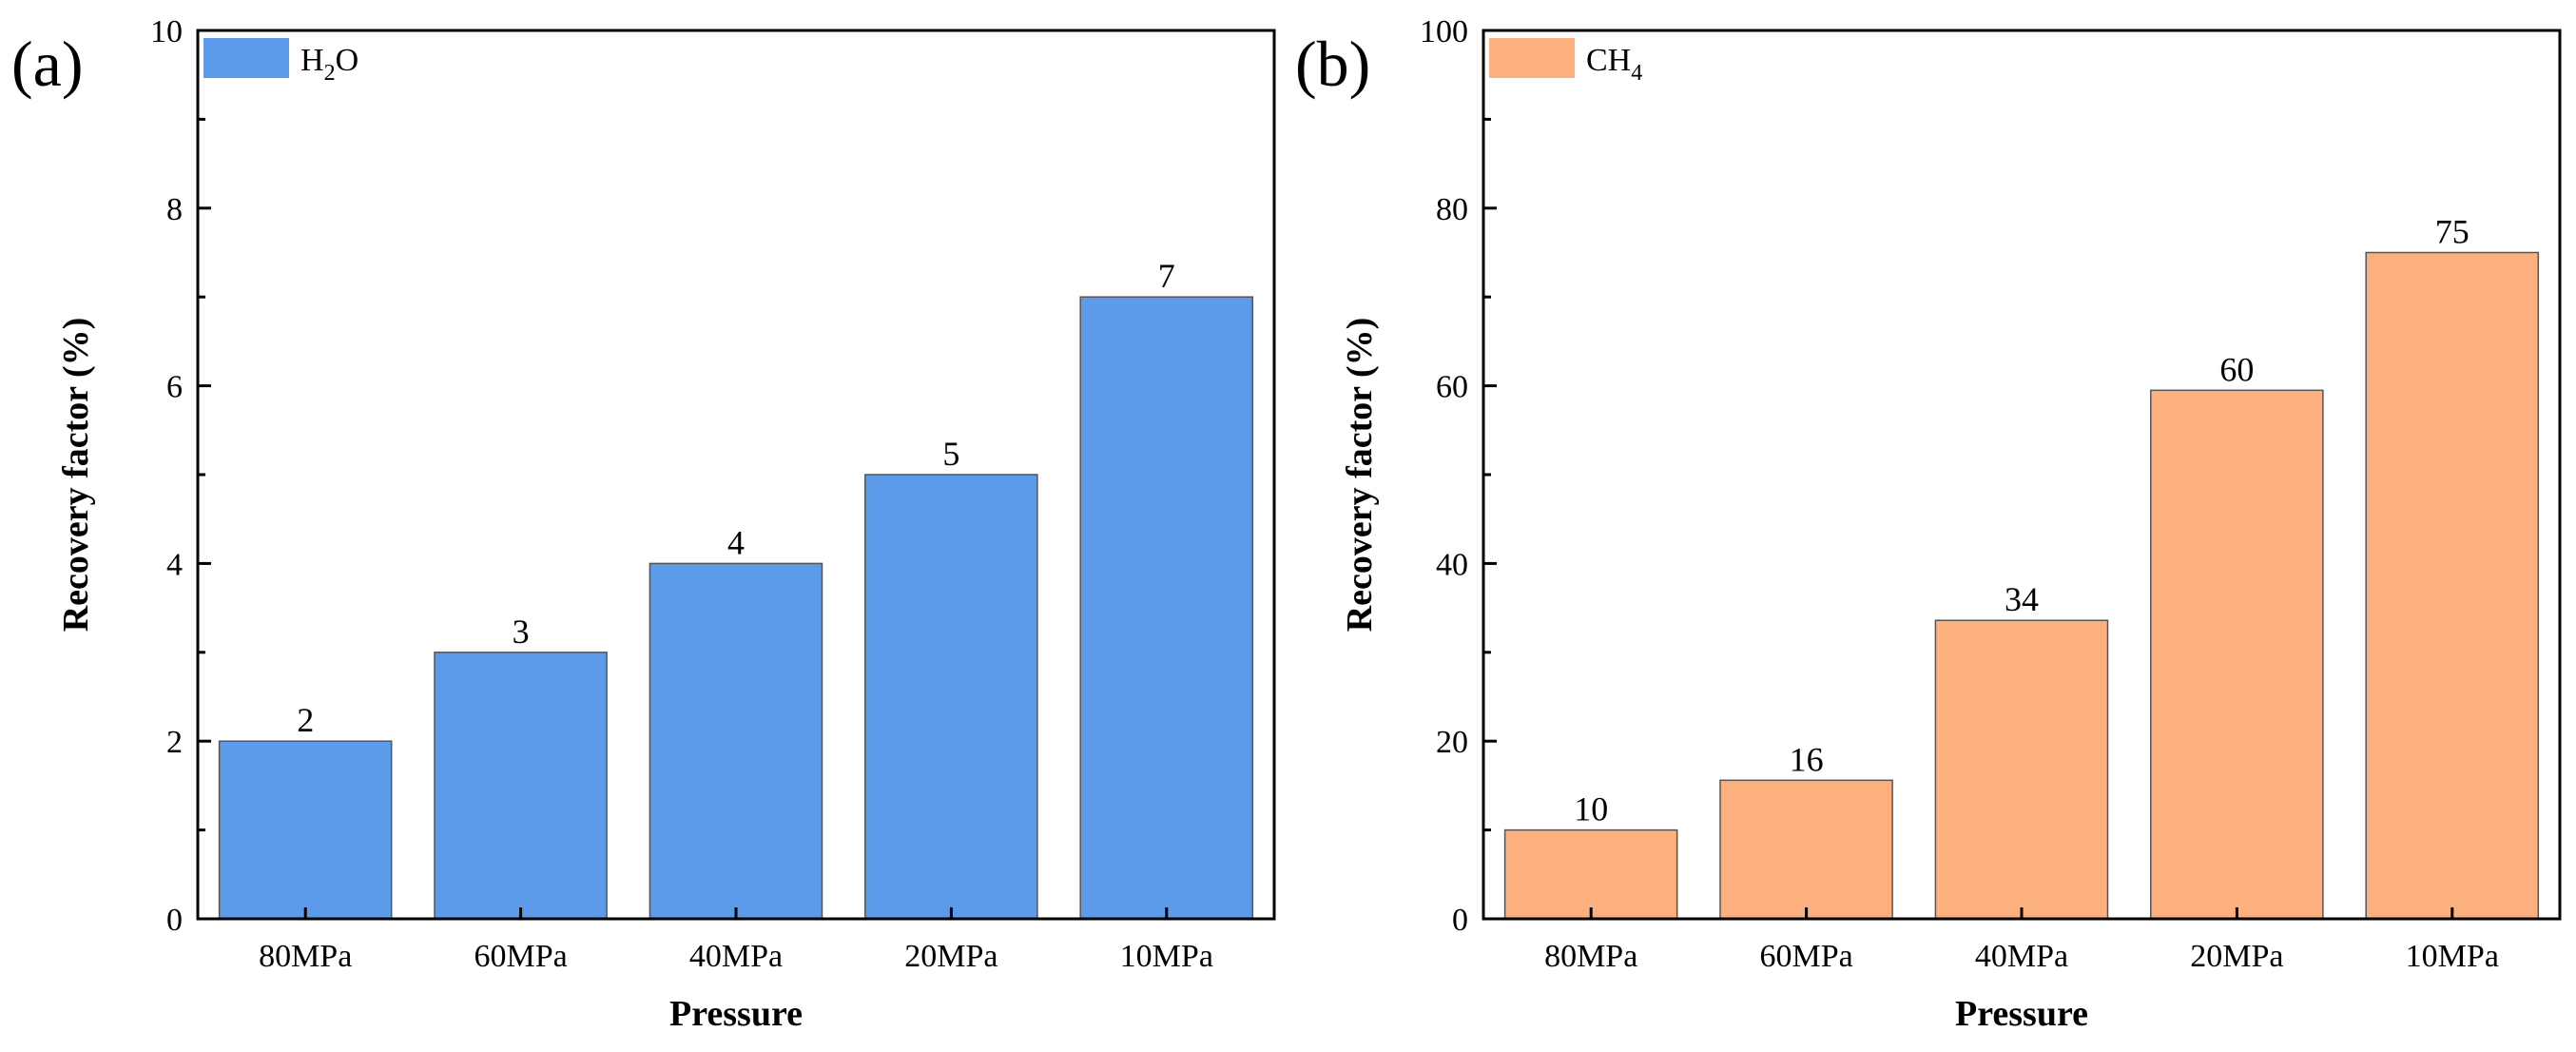 Image resolution: width=2576 pixels, height=1052 pixels. Describe the element at coordinates (736, 542) in the screenshot. I see `data-label-40MPa: 4` at that location.